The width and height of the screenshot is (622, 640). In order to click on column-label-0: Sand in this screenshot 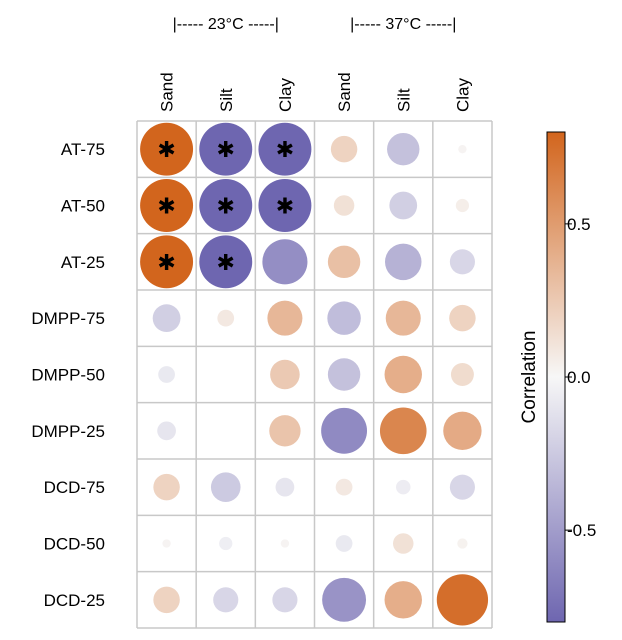, I will do `click(167, 92)`.